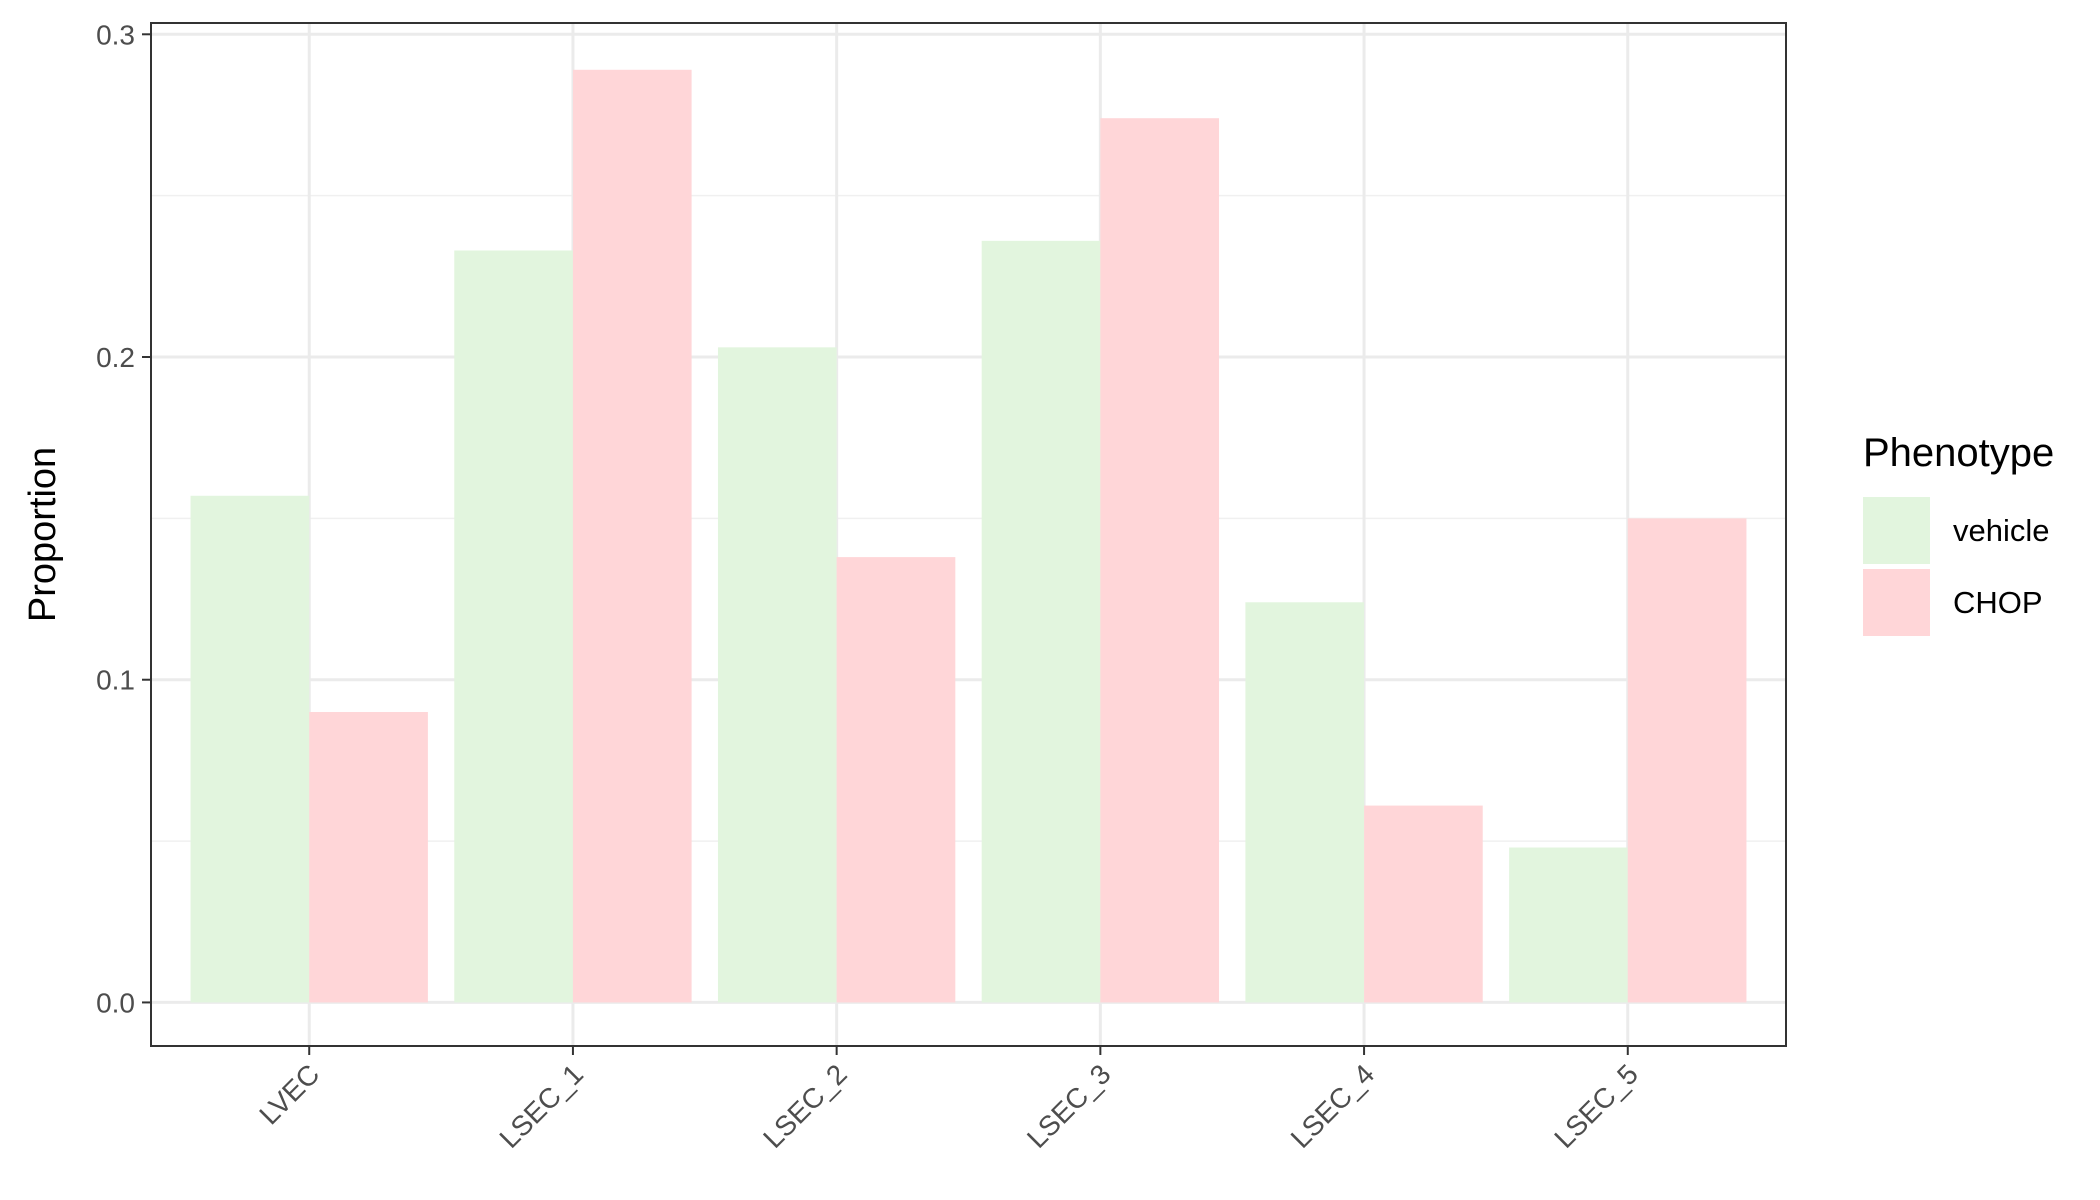 Image resolution: width=2100 pixels, height=1200 pixels. Describe the element at coordinates (368, 857) in the screenshot. I see `bar-CHOP-LVEC` at that location.